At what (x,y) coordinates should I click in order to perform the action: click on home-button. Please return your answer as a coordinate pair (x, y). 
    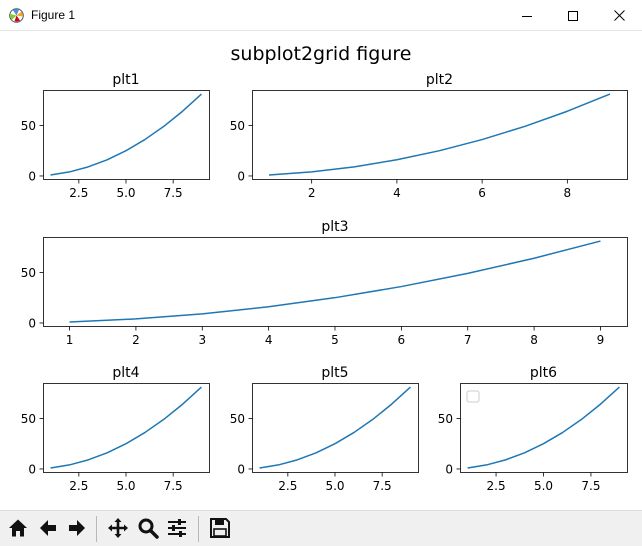
    Looking at the image, I should click on (18, 528).